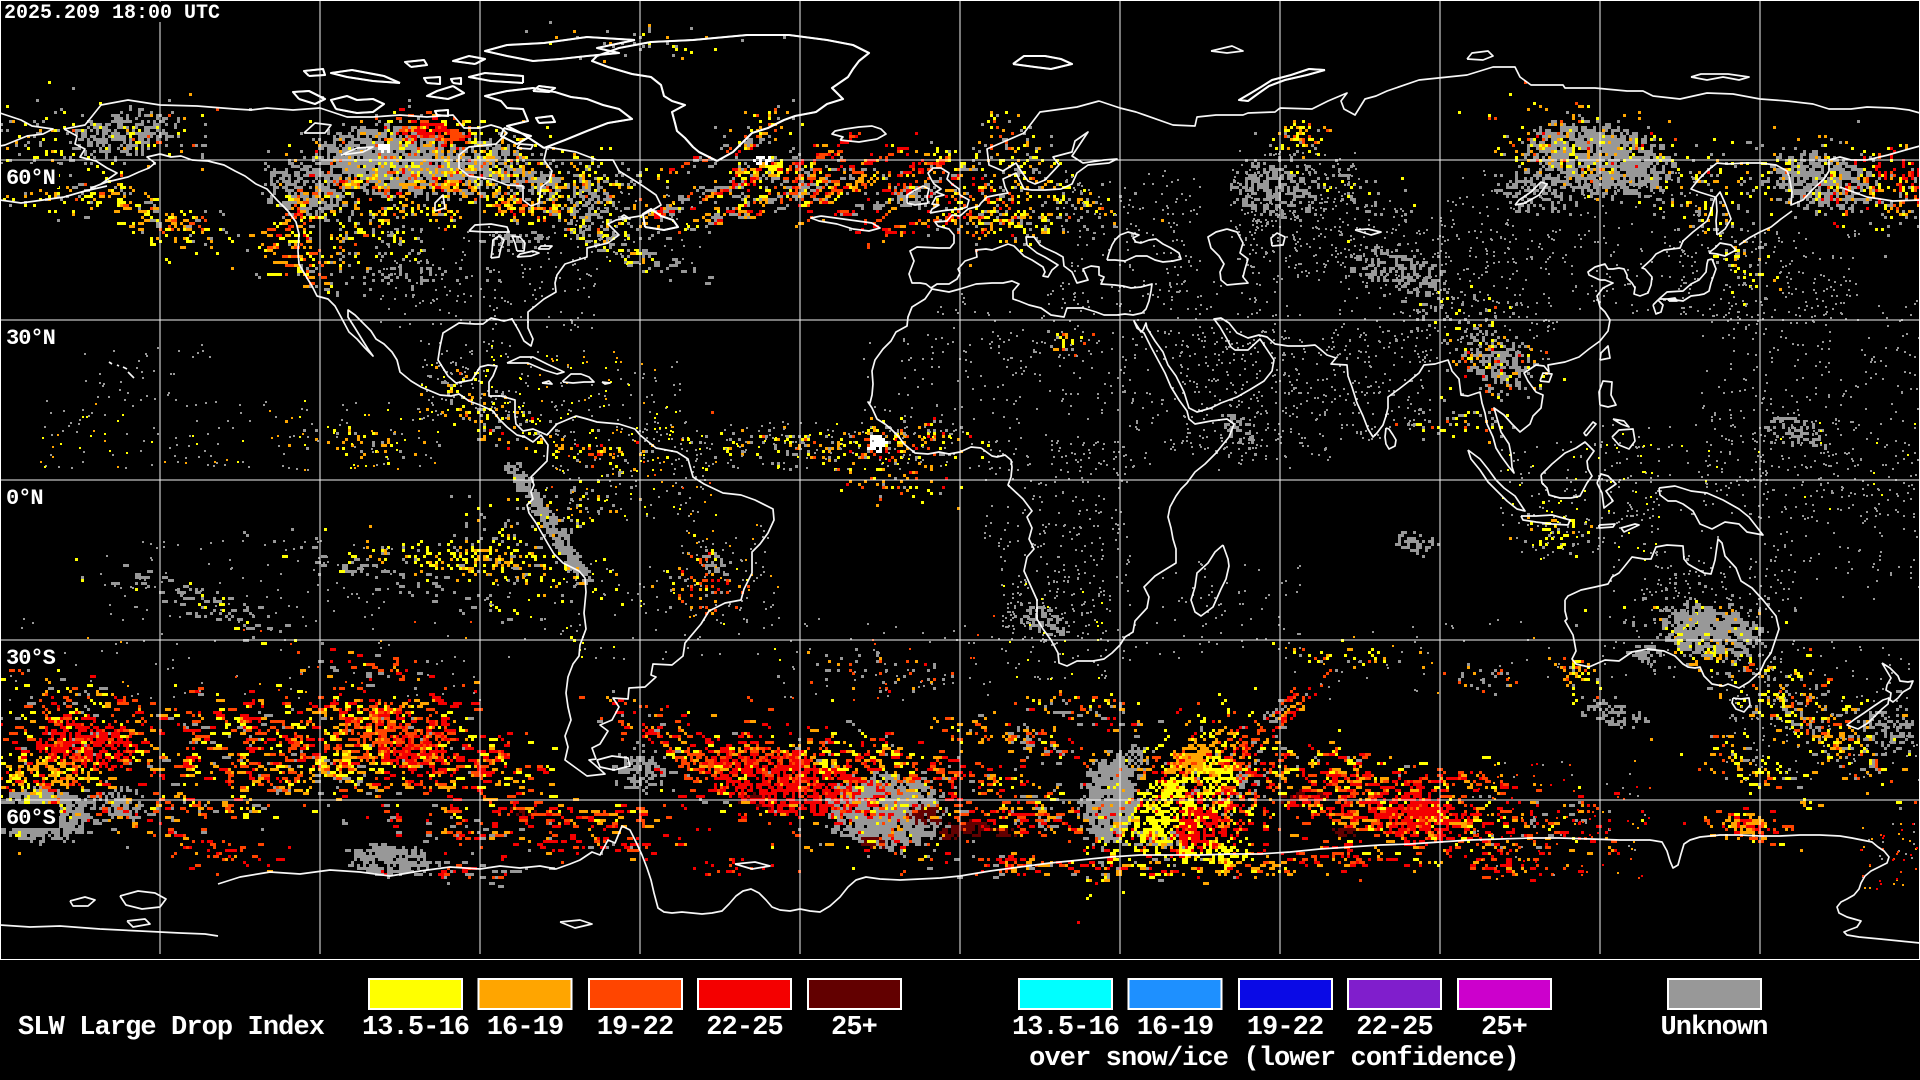 This screenshot has width=1920, height=1080. I want to click on svg-text: 60°S, so click(31, 818).